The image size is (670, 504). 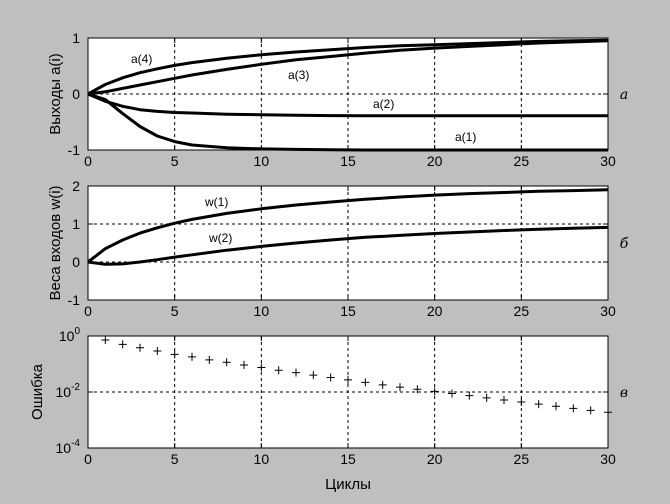 I want to click on outputs-xtick-label: 15, so click(x=348, y=161).